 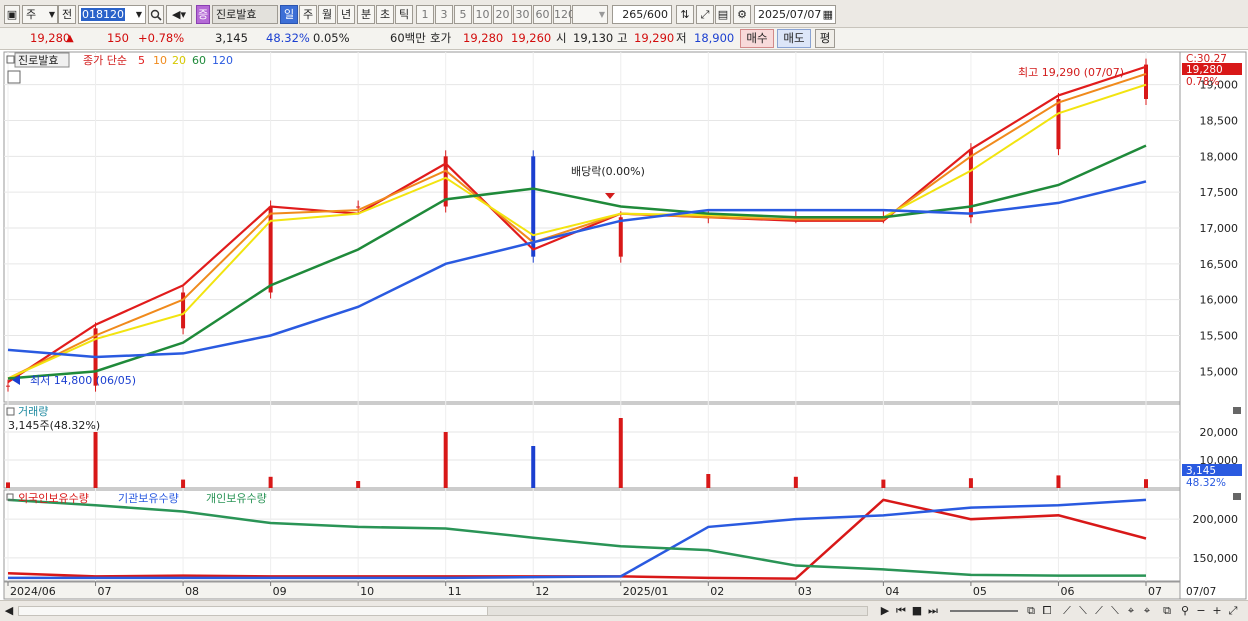 I want to click on chart-style-icon: ⟋, so click(x=1099, y=610).